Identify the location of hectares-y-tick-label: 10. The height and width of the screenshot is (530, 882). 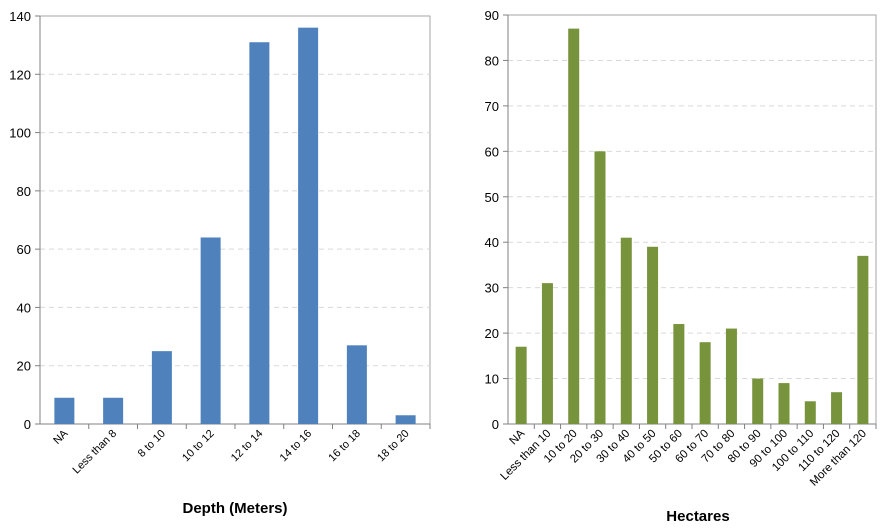
(492, 379).